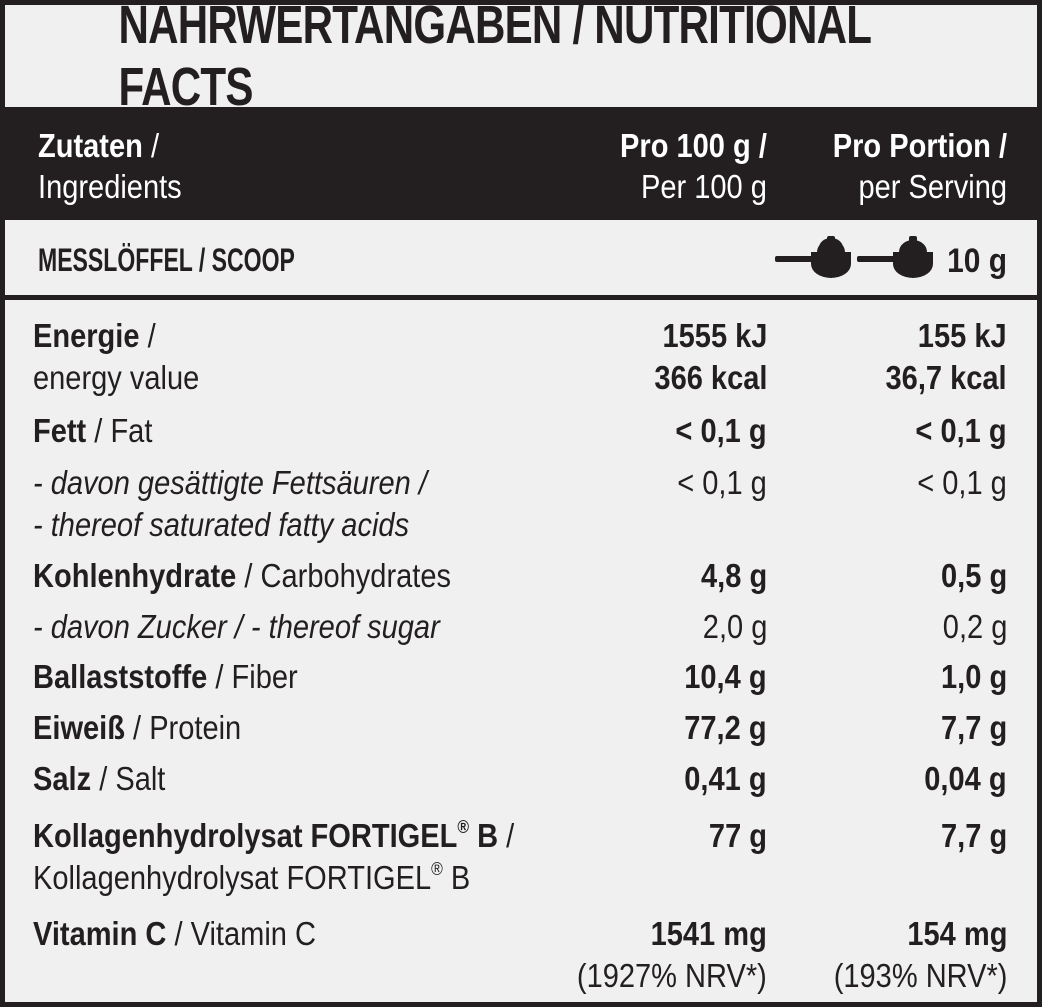  I want to click on header-per-serving-de: Pro Portion, so click(911, 145).